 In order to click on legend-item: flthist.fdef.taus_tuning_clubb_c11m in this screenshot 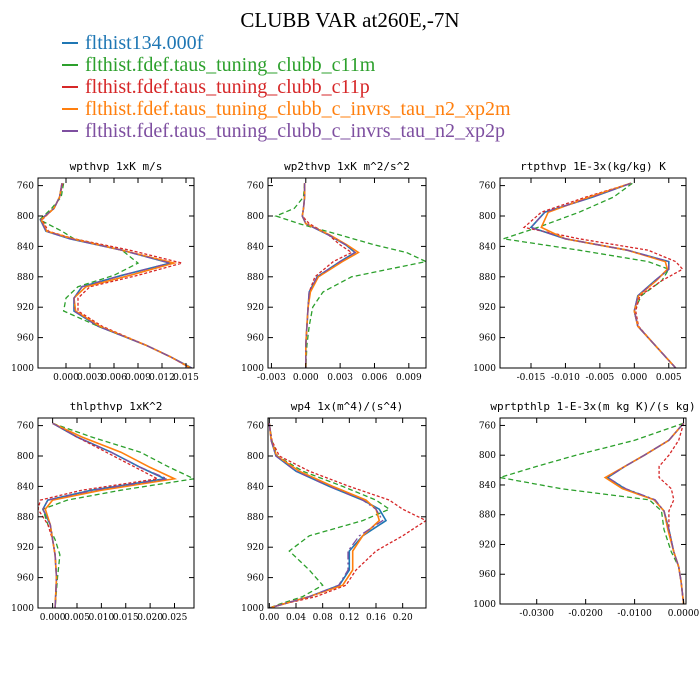, I will do `click(286, 65)`.